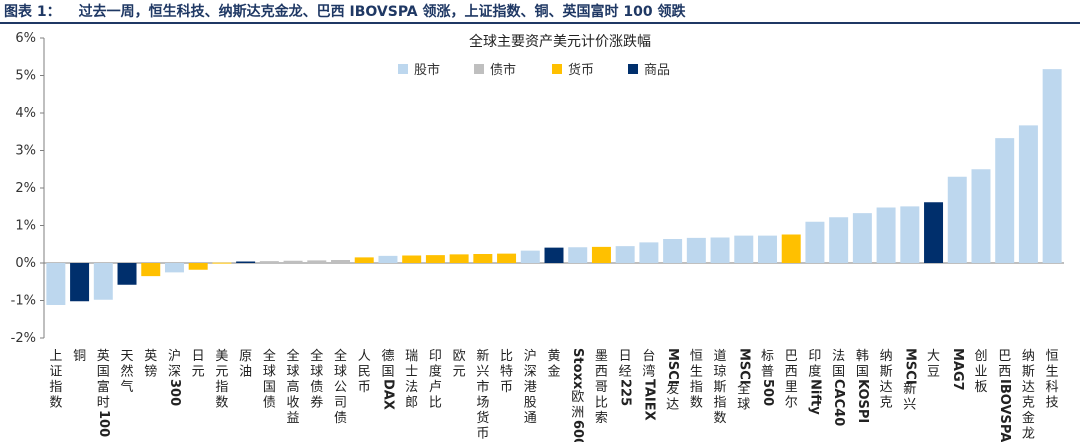 Image resolution: width=1080 pixels, height=442 pixels. Describe the element at coordinates (1052, 387) in the screenshot. I see `svg-text: 科` at that location.